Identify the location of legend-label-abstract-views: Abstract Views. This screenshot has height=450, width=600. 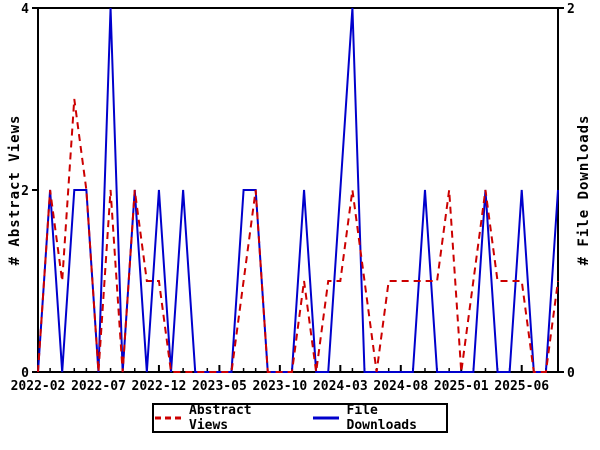
(220, 418).